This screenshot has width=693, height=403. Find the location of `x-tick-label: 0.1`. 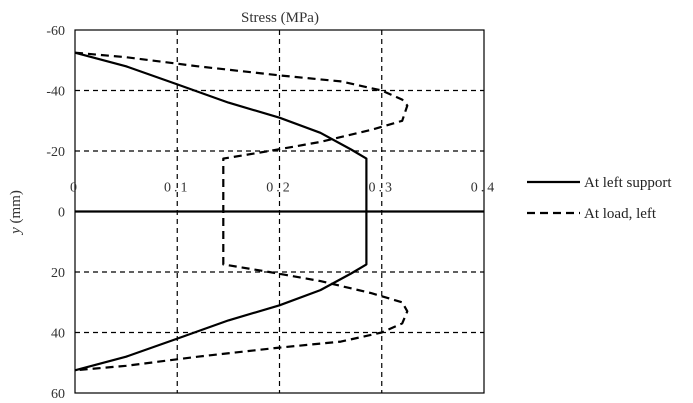

x-tick-label: 0.1 is located at coordinates (177, 188).